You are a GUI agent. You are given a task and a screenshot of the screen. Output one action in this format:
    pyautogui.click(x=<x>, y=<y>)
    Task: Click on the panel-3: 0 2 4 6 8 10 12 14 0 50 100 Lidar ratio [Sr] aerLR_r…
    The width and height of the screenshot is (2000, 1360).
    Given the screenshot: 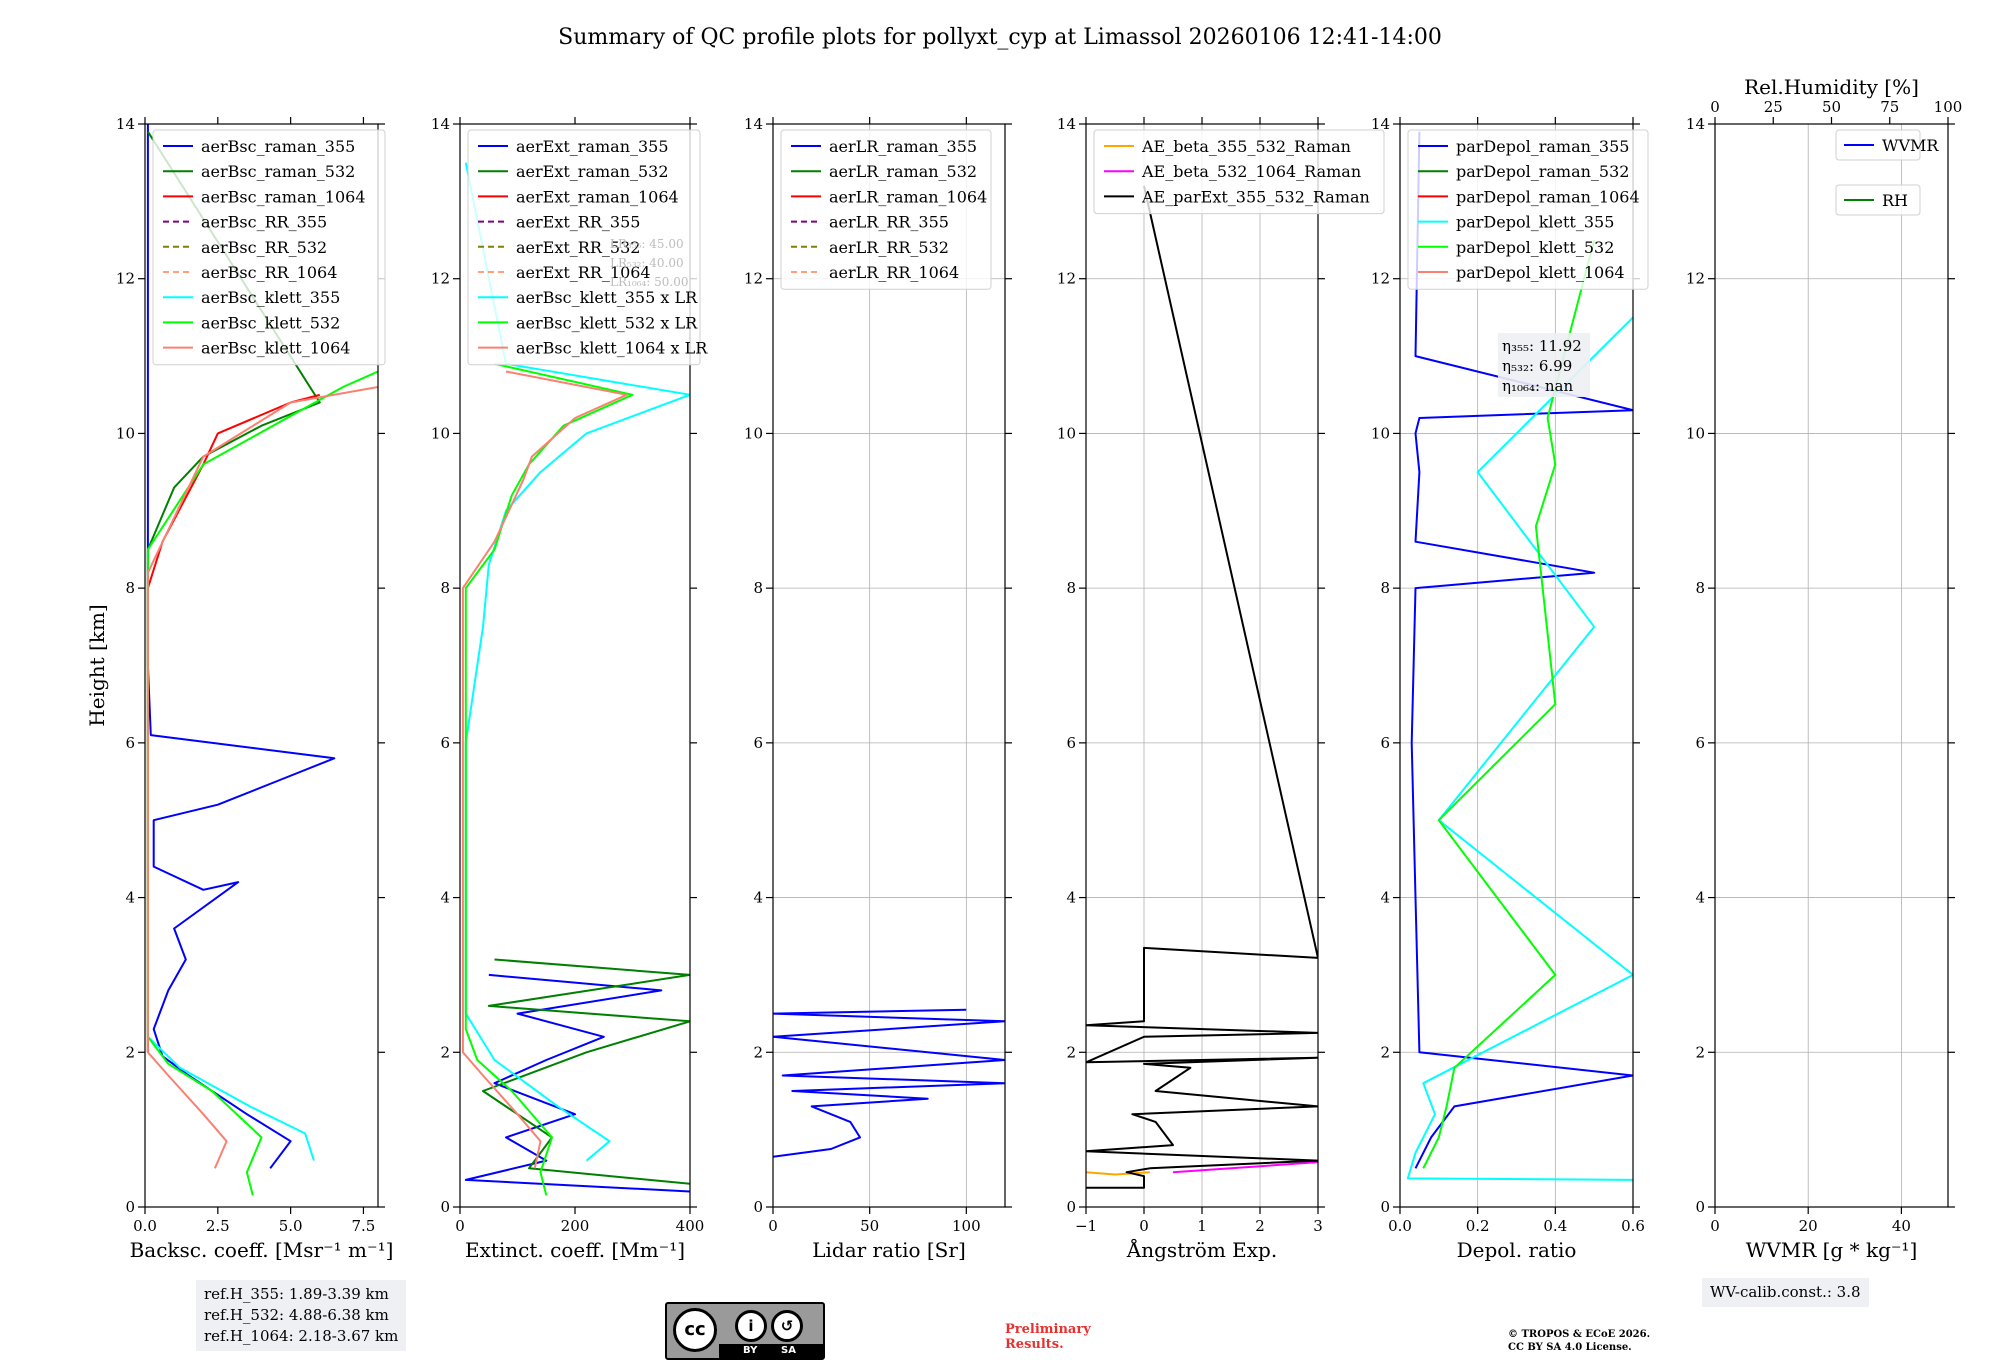 What is the action you would take?
    pyautogui.click(x=878, y=688)
    